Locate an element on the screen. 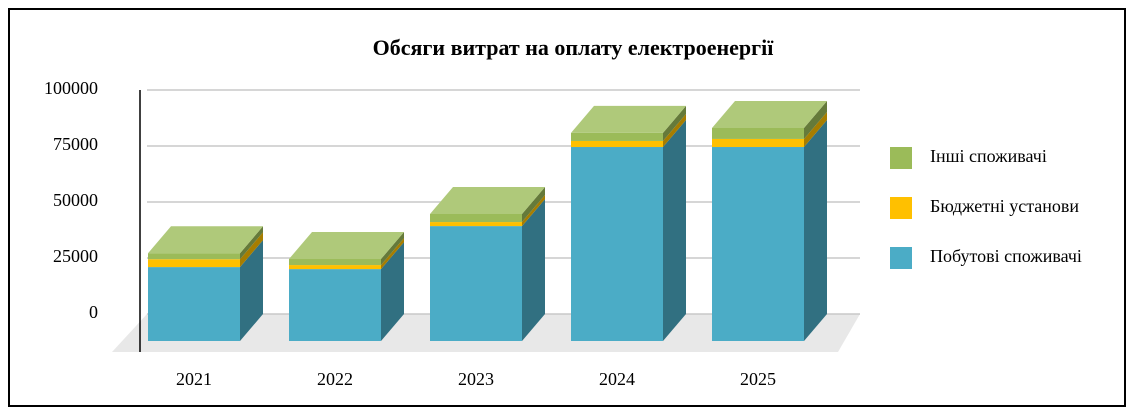 This screenshot has height=413, width=1127. x-tick-label: 2024 is located at coordinates (617, 379).